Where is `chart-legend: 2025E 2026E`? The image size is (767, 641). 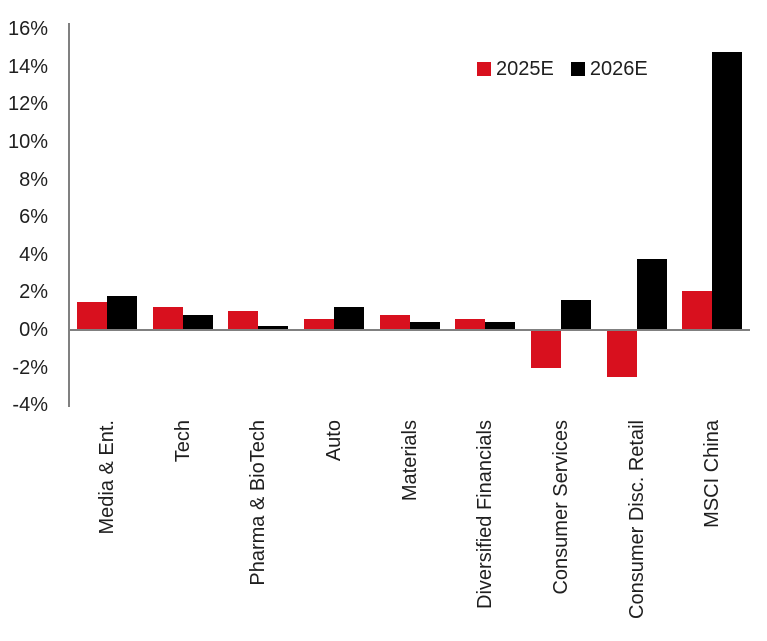 chart-legend: 2025E 2026E is located at coordinates (562, 69).